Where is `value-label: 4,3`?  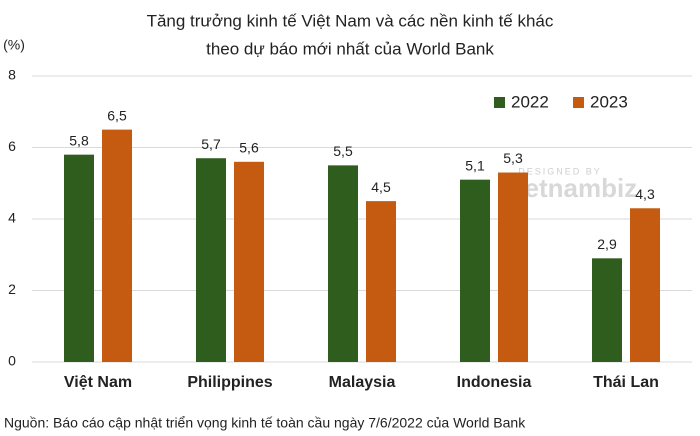
value-label: 4,3 is located at coordinates (645, 194).